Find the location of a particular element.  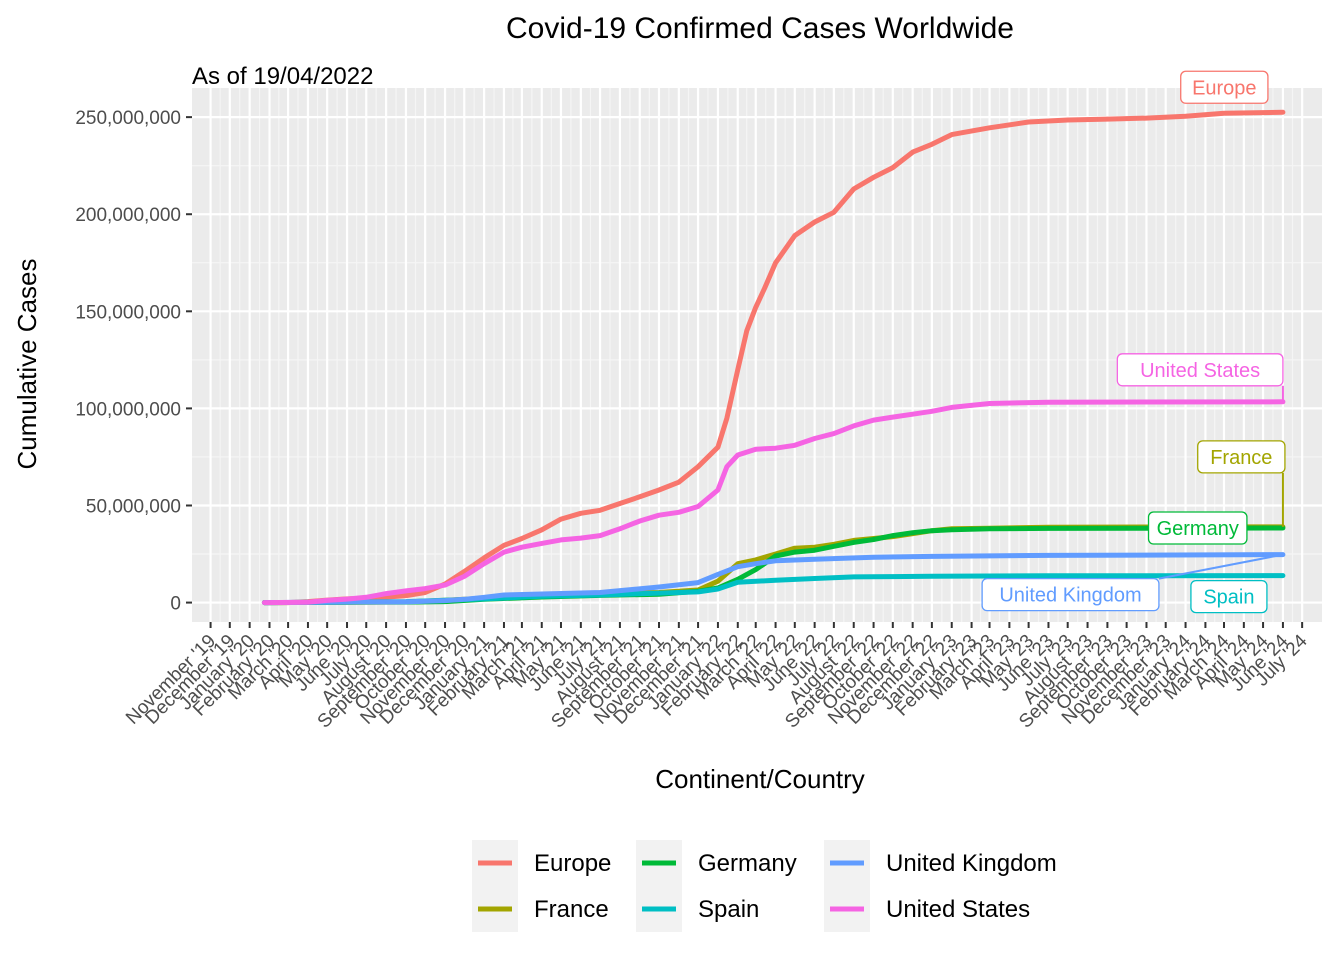

legend-label: France is located at coordinates (571, 909).